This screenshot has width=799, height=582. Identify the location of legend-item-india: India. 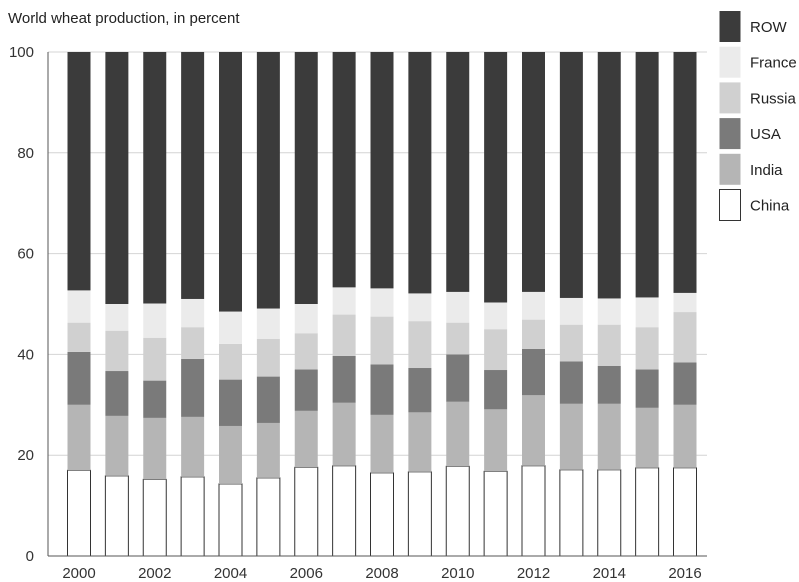
(751, 169).